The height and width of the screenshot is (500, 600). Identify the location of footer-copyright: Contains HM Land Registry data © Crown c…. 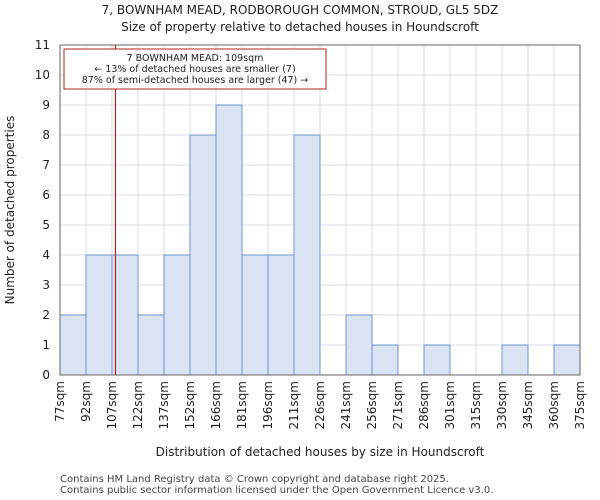
(254, 479).